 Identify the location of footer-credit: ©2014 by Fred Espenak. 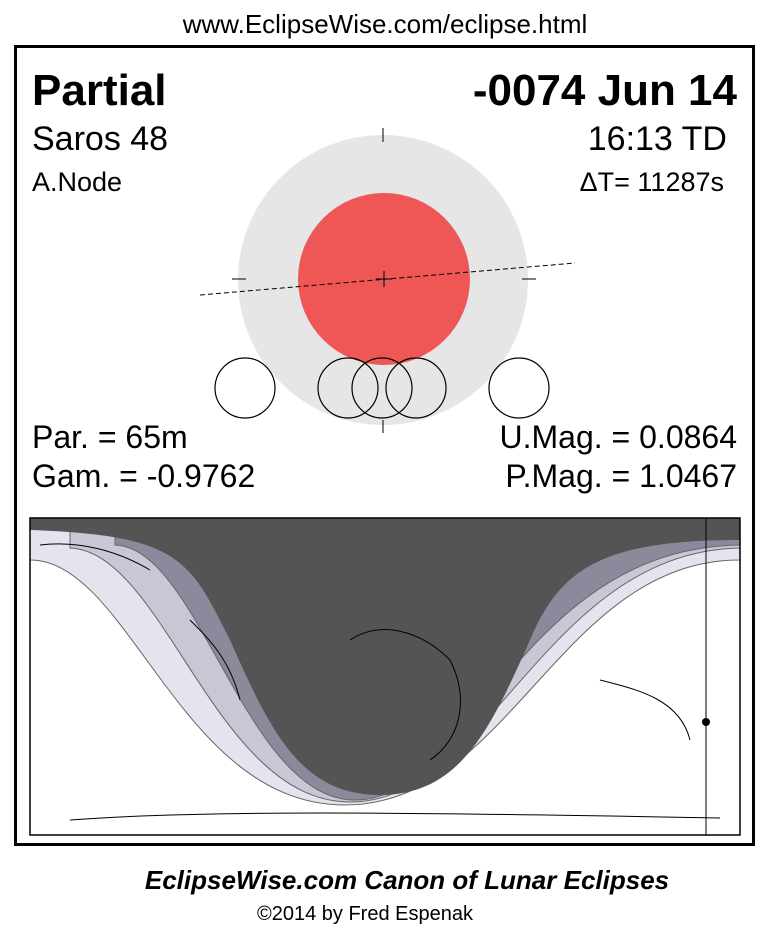
(365, 914).